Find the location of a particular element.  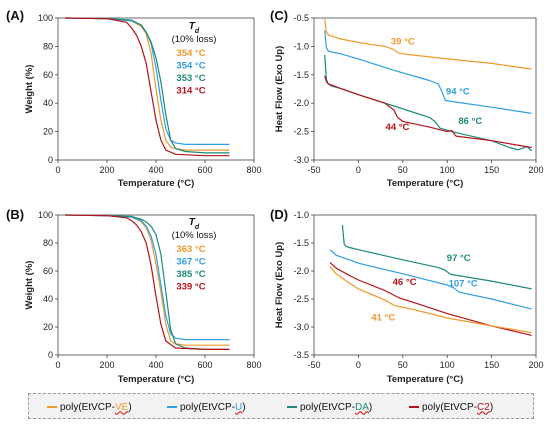

y-tick-label-c-1-0: -1.0 is located at coordinates (301, 46).